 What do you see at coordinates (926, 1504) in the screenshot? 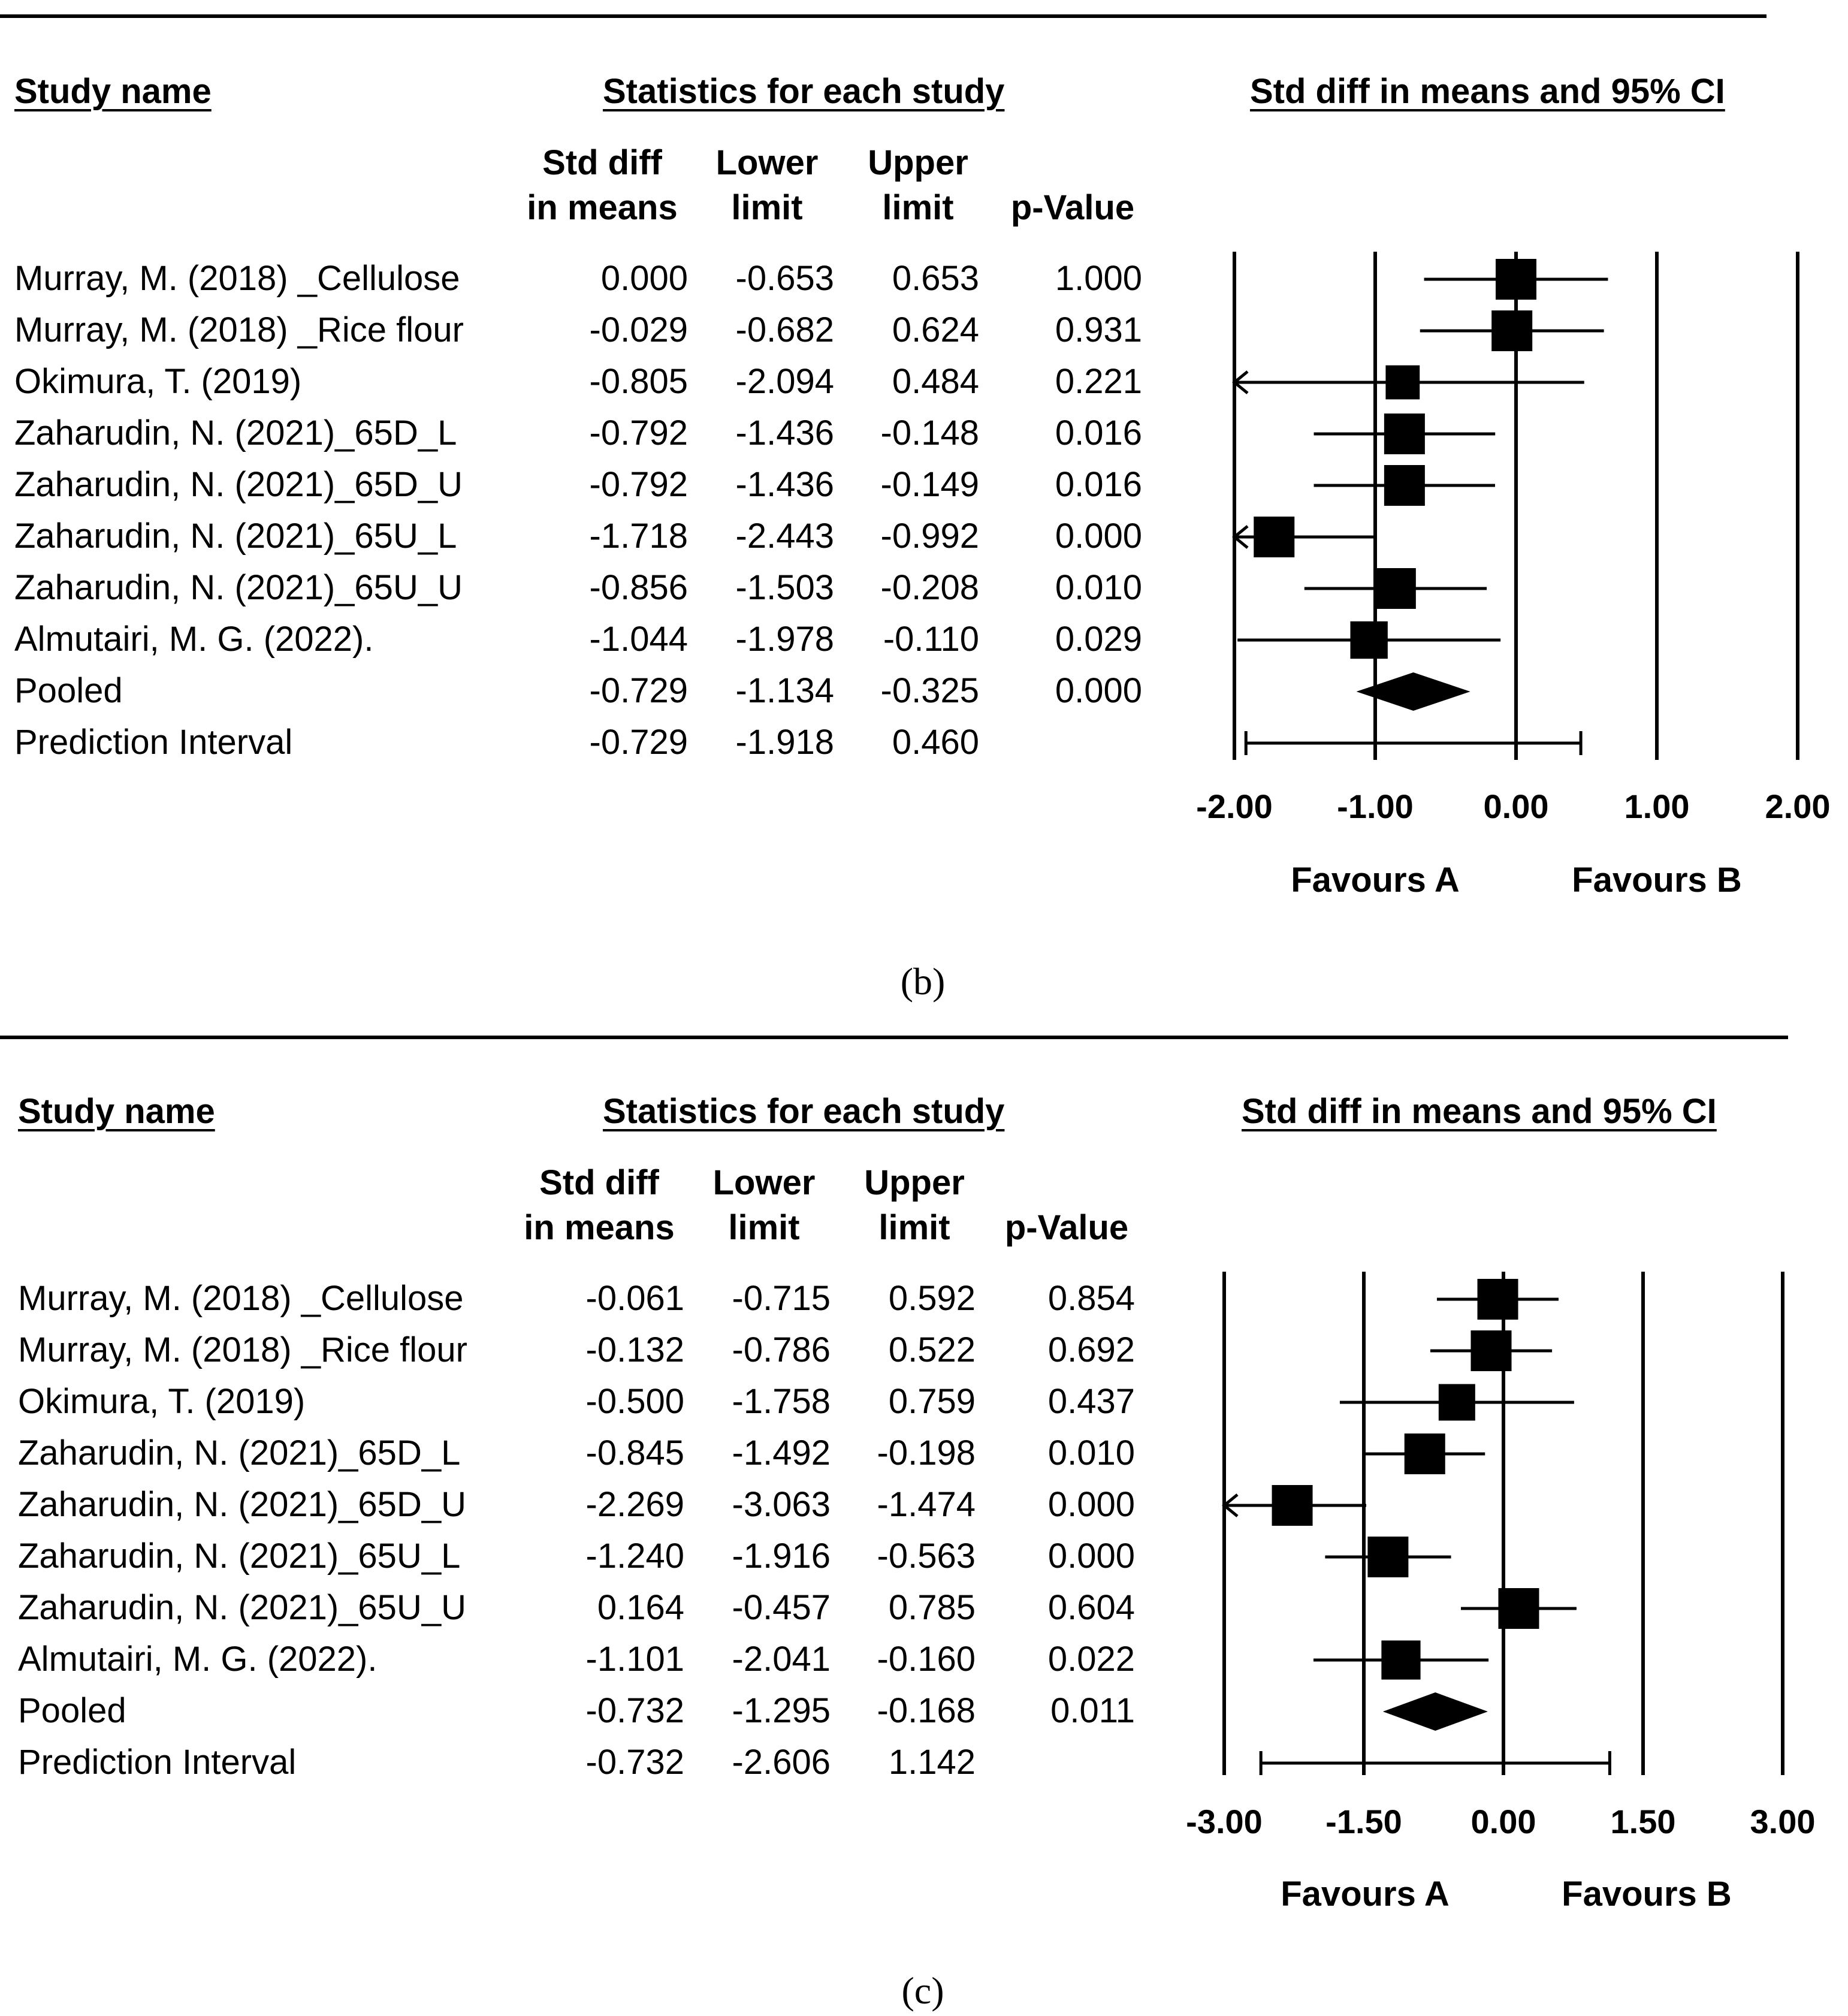
I see `upper-limit-cell: -1.474` at bounding box center [926, 1504].